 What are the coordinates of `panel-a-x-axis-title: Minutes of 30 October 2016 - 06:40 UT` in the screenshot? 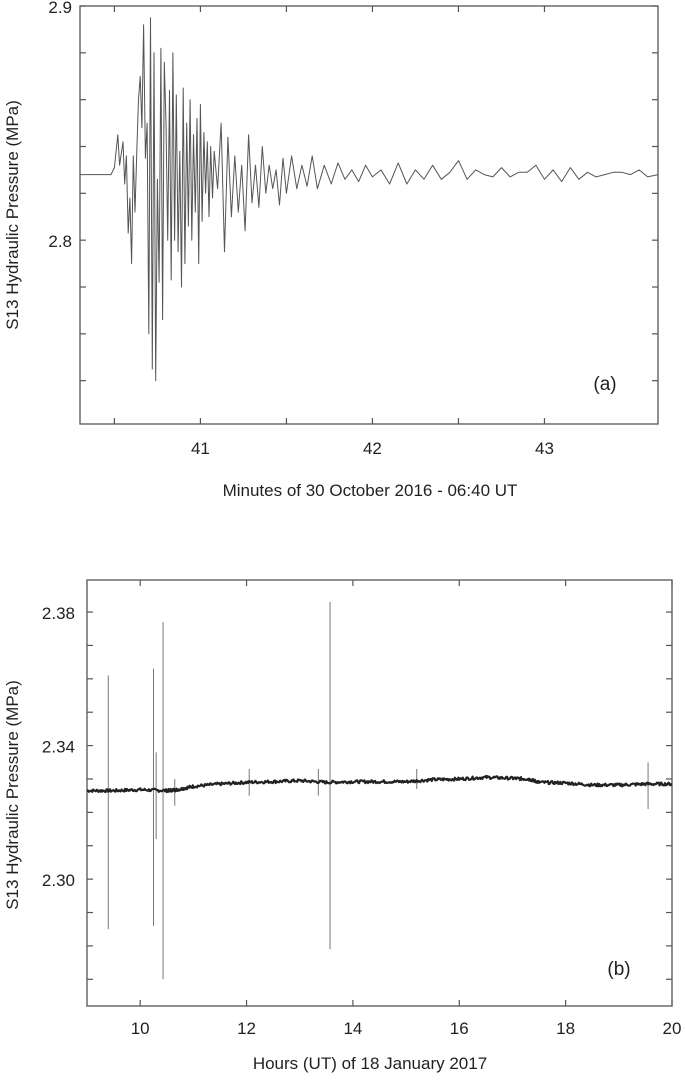 It's located at (370, 490).